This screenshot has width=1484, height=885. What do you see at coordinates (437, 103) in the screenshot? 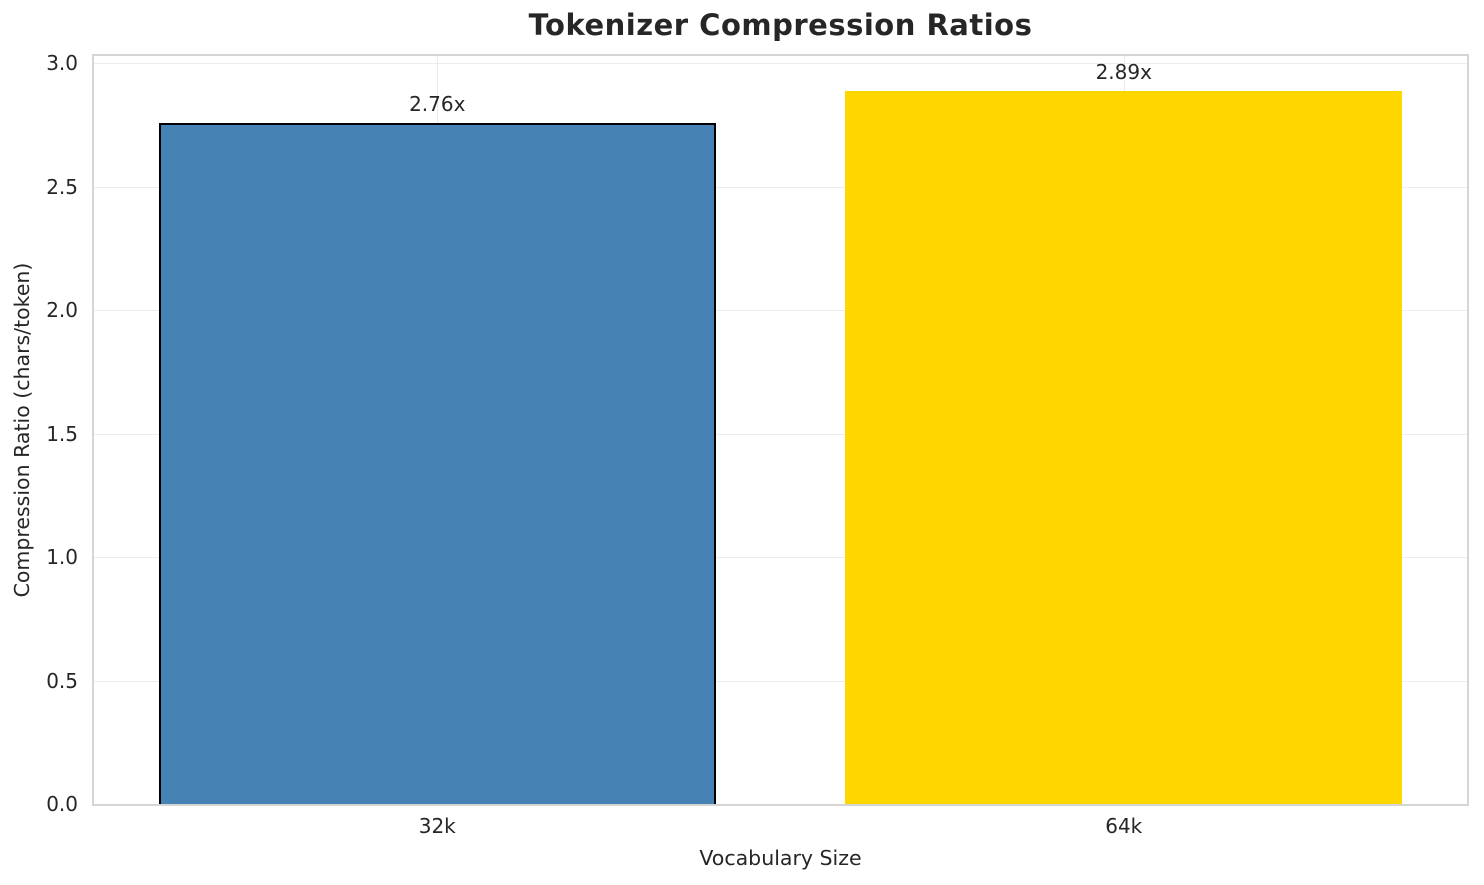
I see `bar-value-label: 2.76x` at bounding box center [437, 103].